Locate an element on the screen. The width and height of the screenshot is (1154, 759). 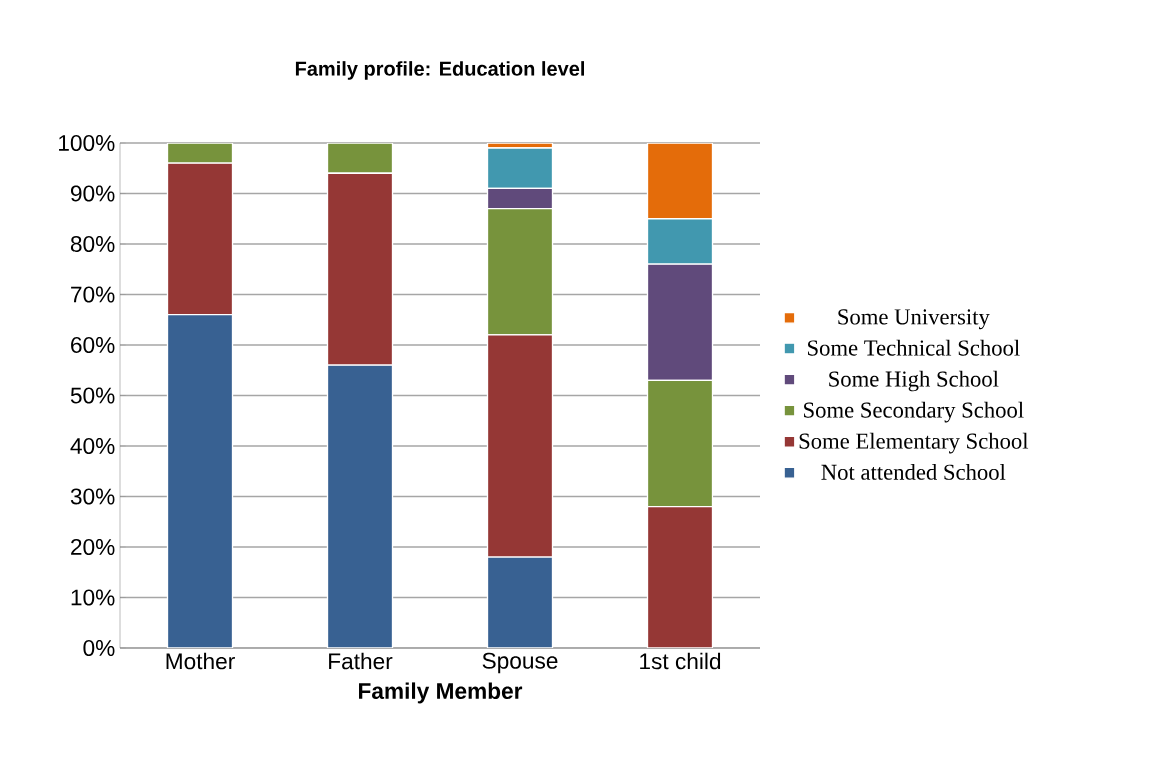
x-axis-title: Family Member is located at coordinates (441, 693).